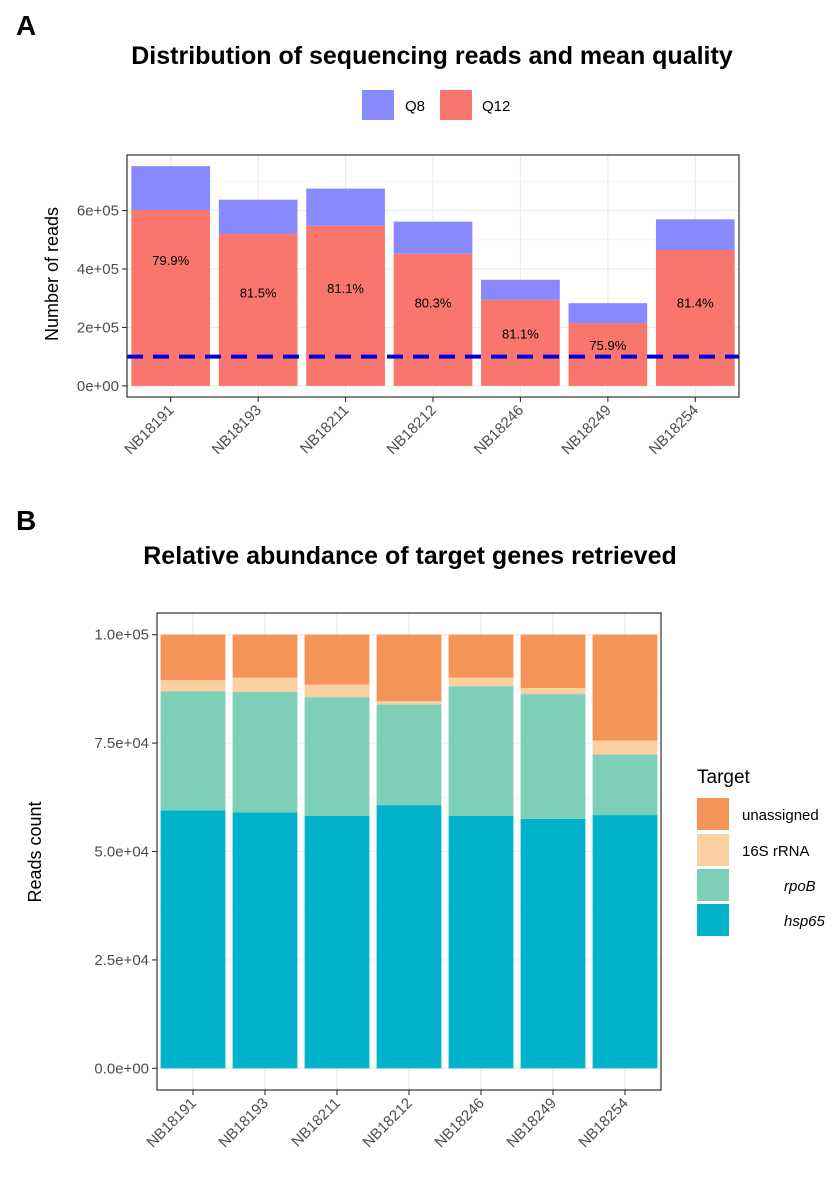 The height and width of the screenshot is (1185, 839). What do you see at coordinates (481, 942) in the screenshot?
I see `bar-hsp65-nb18246` at bounding box center [481, 942].